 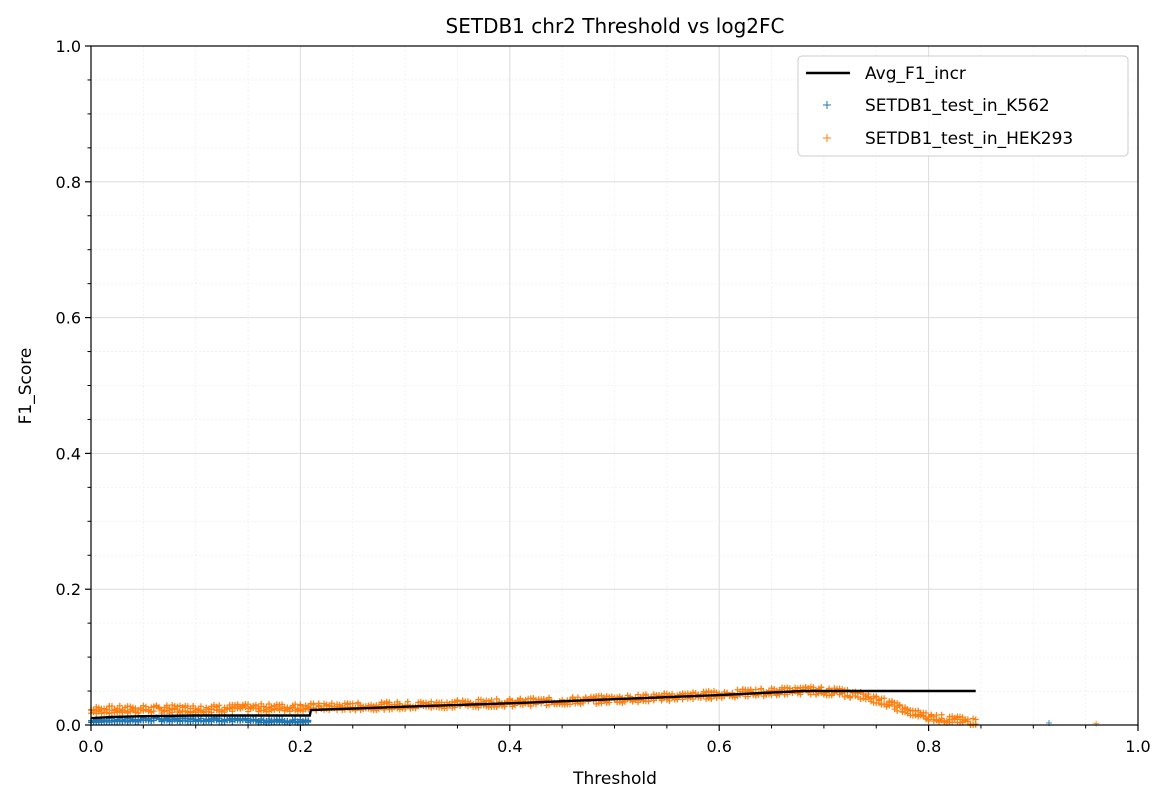 I want to click on x-tick-label: 0.0, so click(x=90, y=746).